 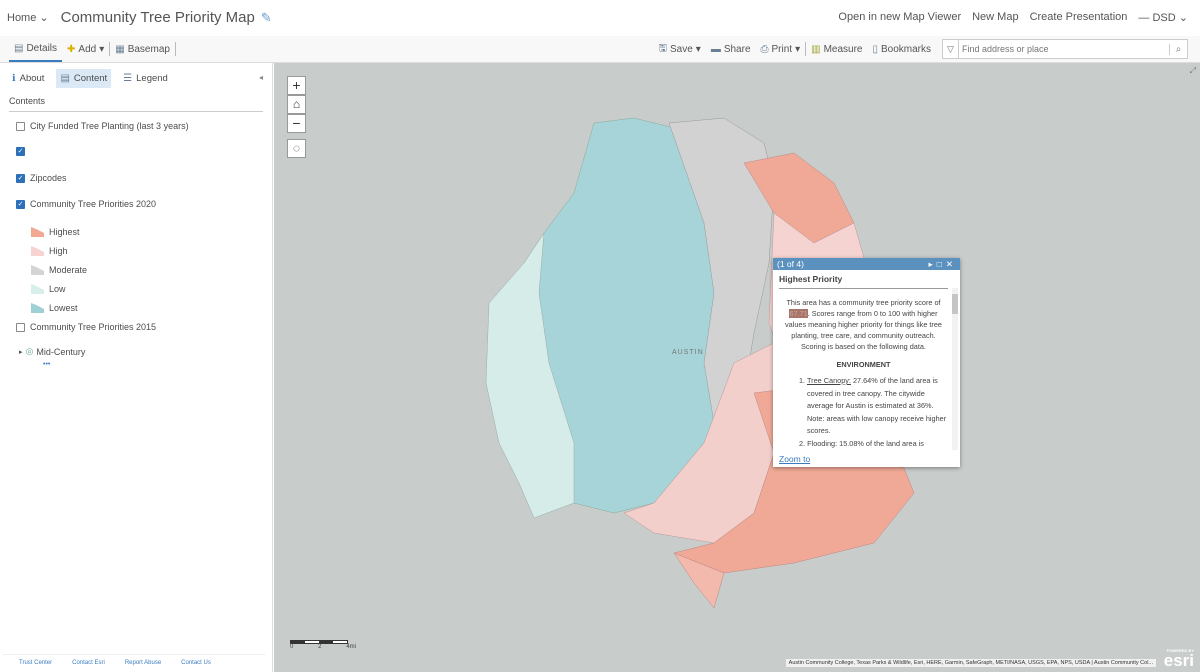 I want to click on layer-item: City Funded Tree Planting (last 3 years), so click(x=102, y=126).